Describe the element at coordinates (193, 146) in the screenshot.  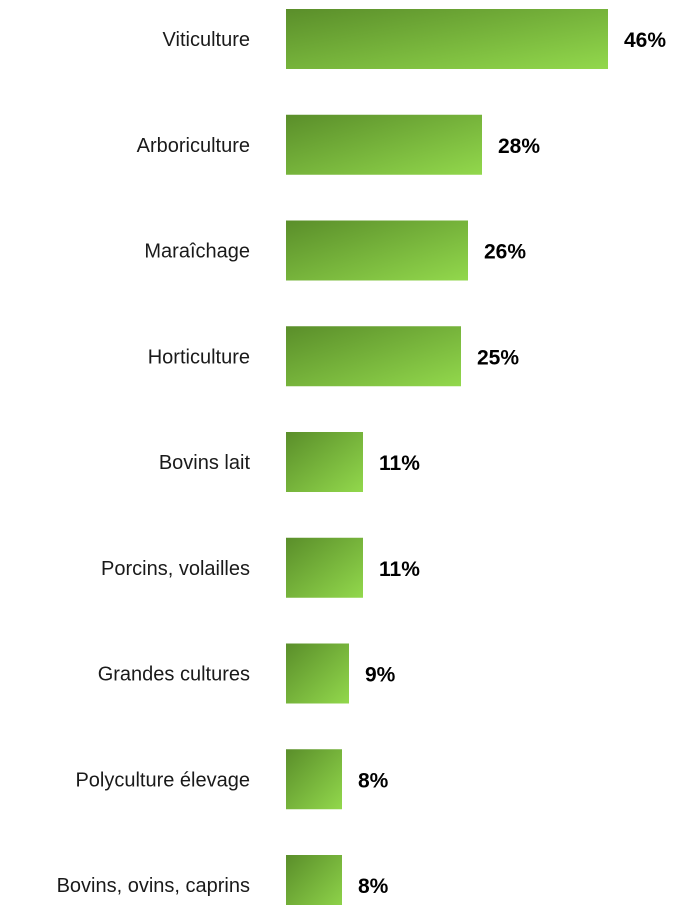
I see `category-label: Arboriculture` at that location.